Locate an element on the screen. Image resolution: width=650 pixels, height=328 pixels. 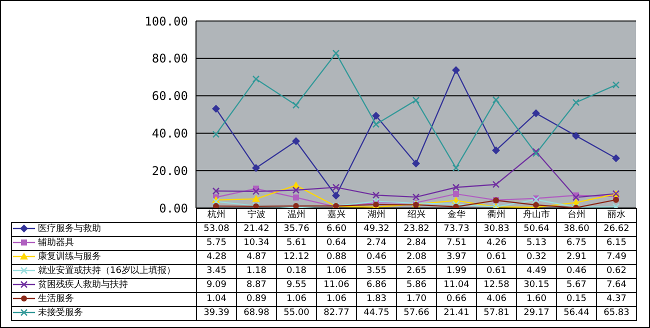
data-label: 0.64 is located at coordinates (336, 243).